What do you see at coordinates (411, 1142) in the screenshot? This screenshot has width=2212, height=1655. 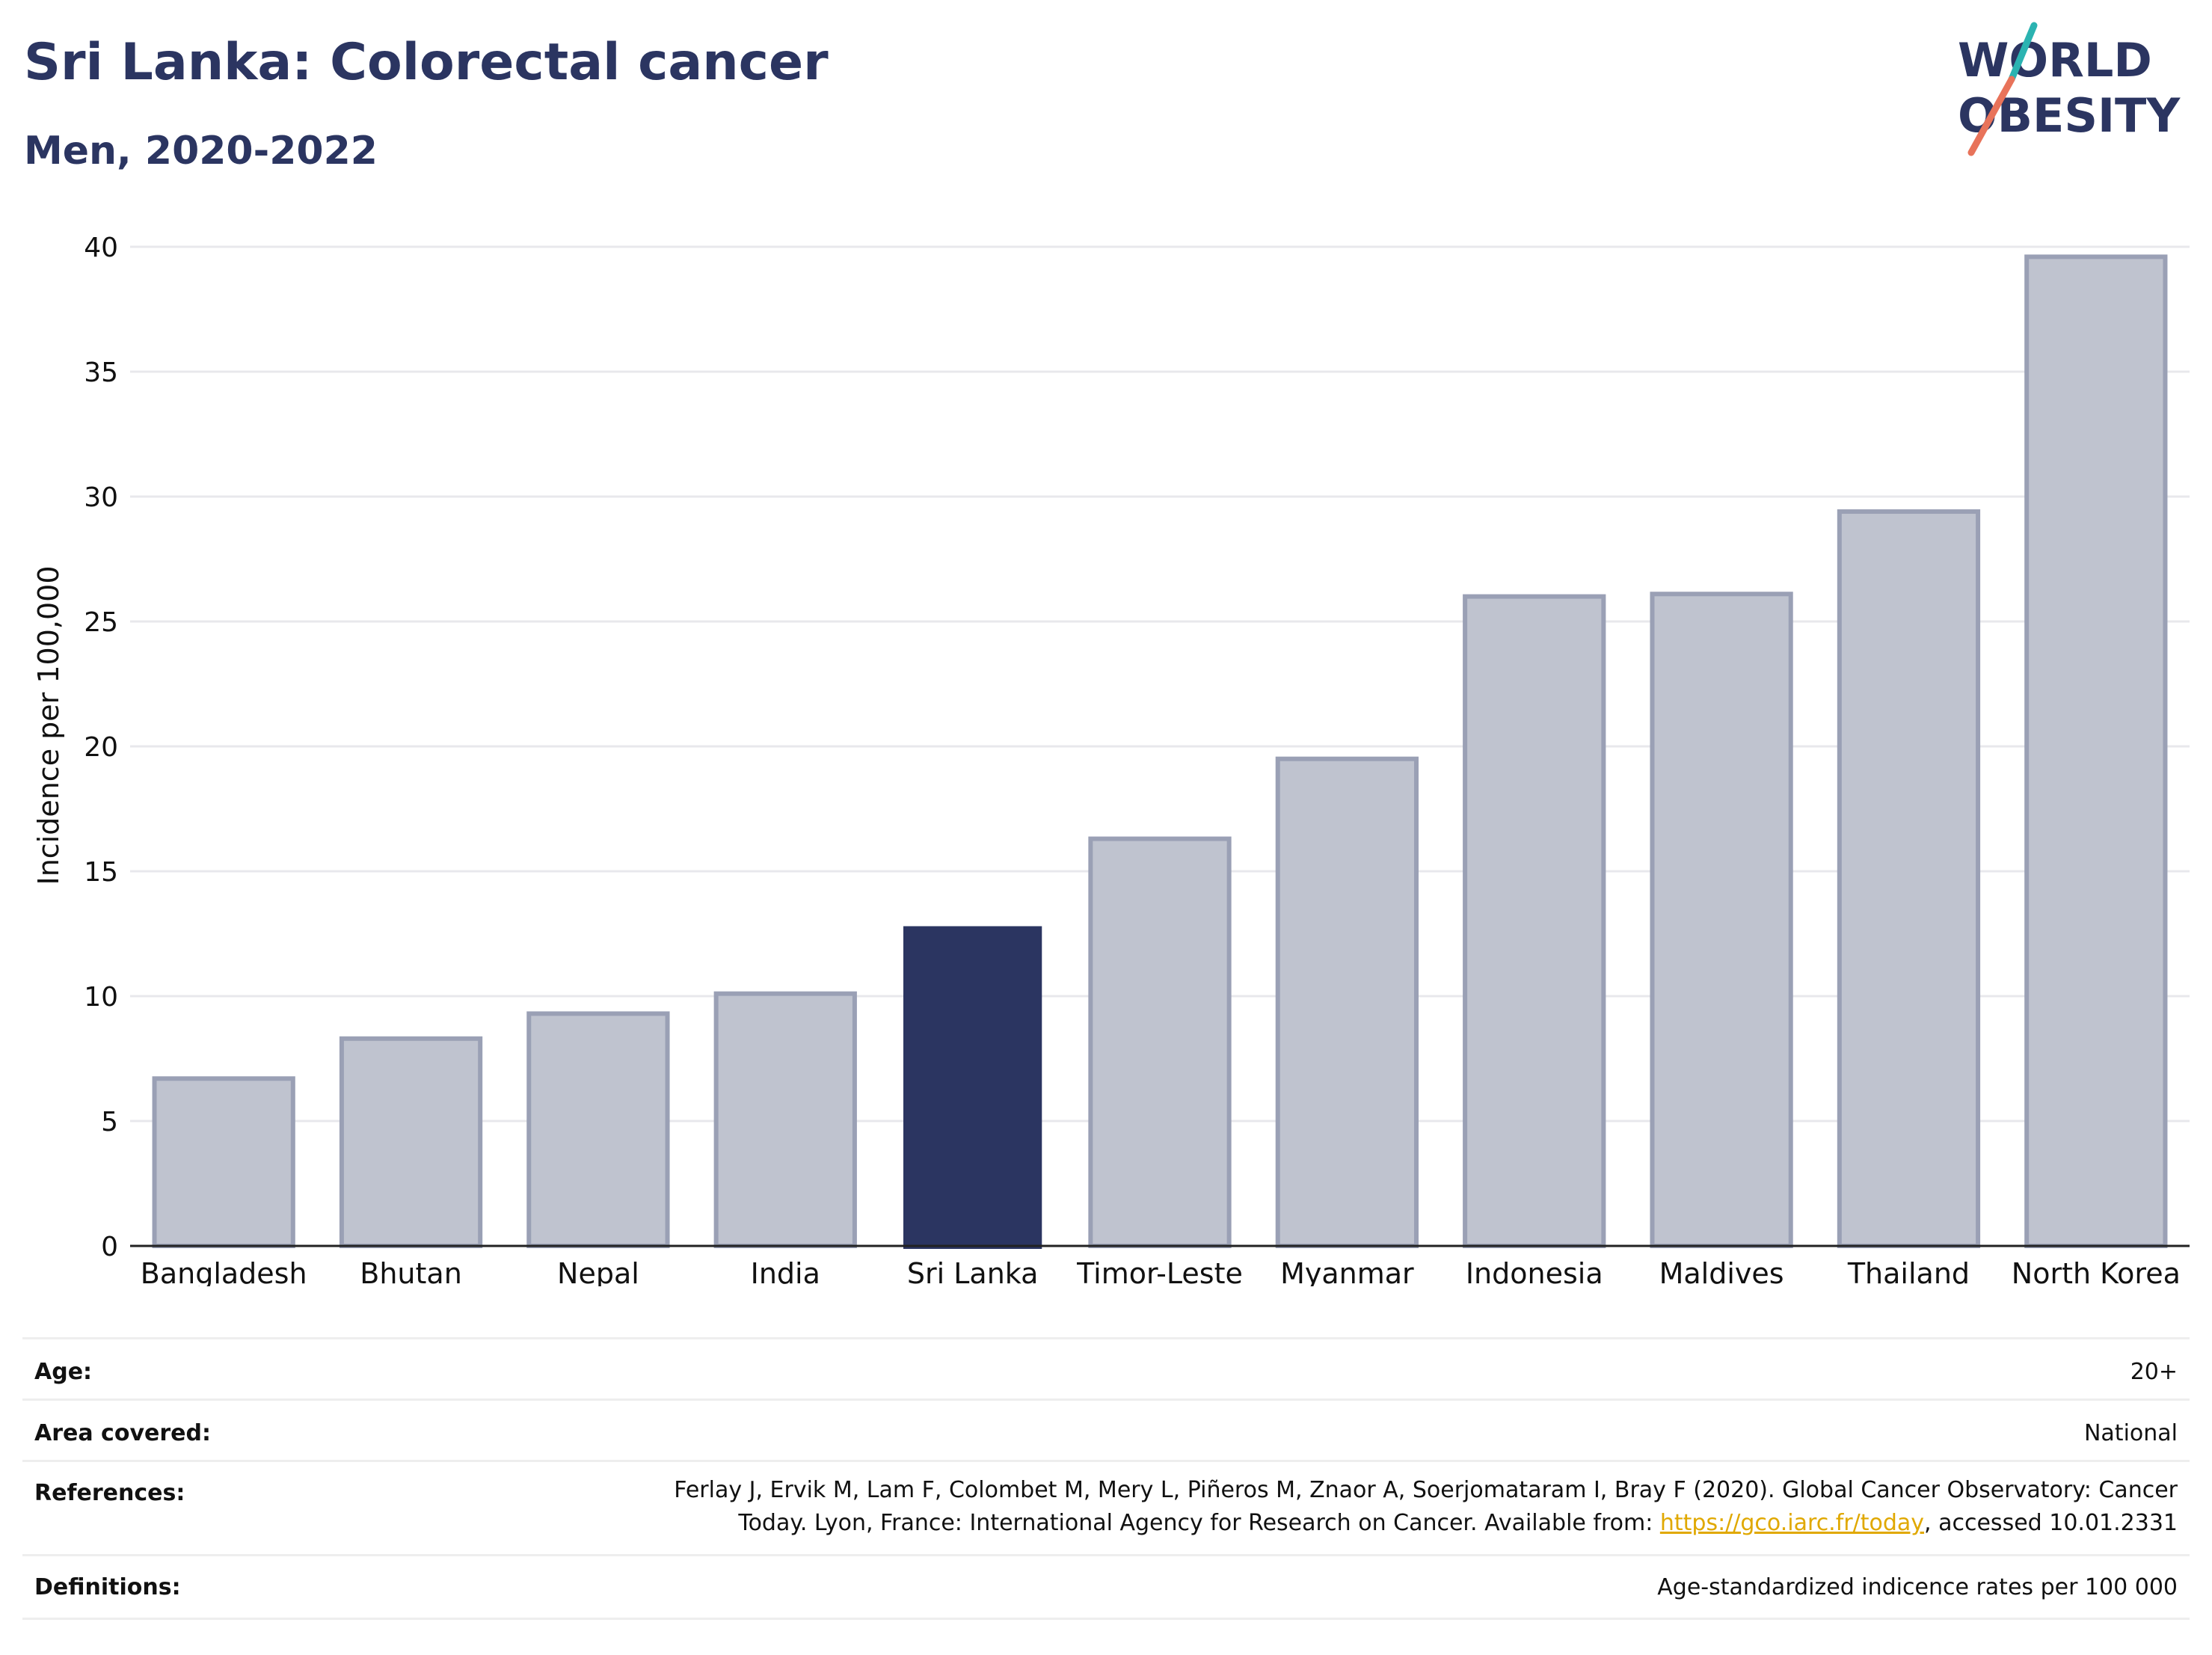 I see `bar-bhutan` at bounding box center [411, 1142].